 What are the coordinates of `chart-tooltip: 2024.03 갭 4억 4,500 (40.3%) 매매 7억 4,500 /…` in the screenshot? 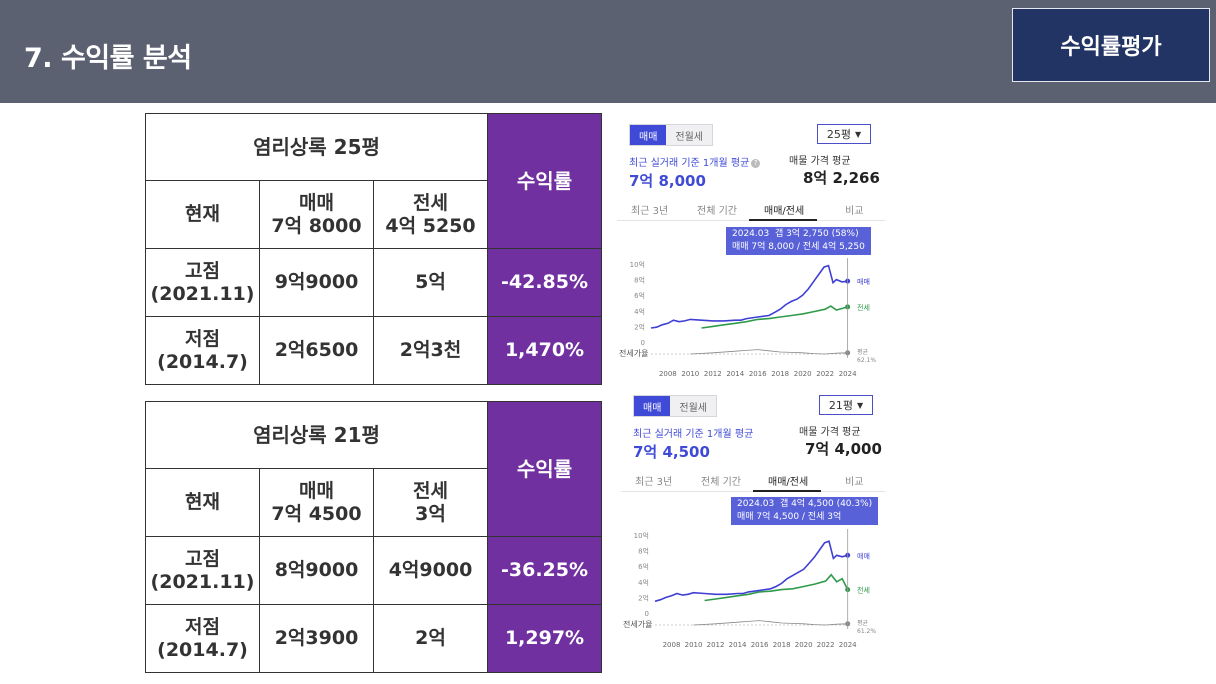 It's located at (805, 511).